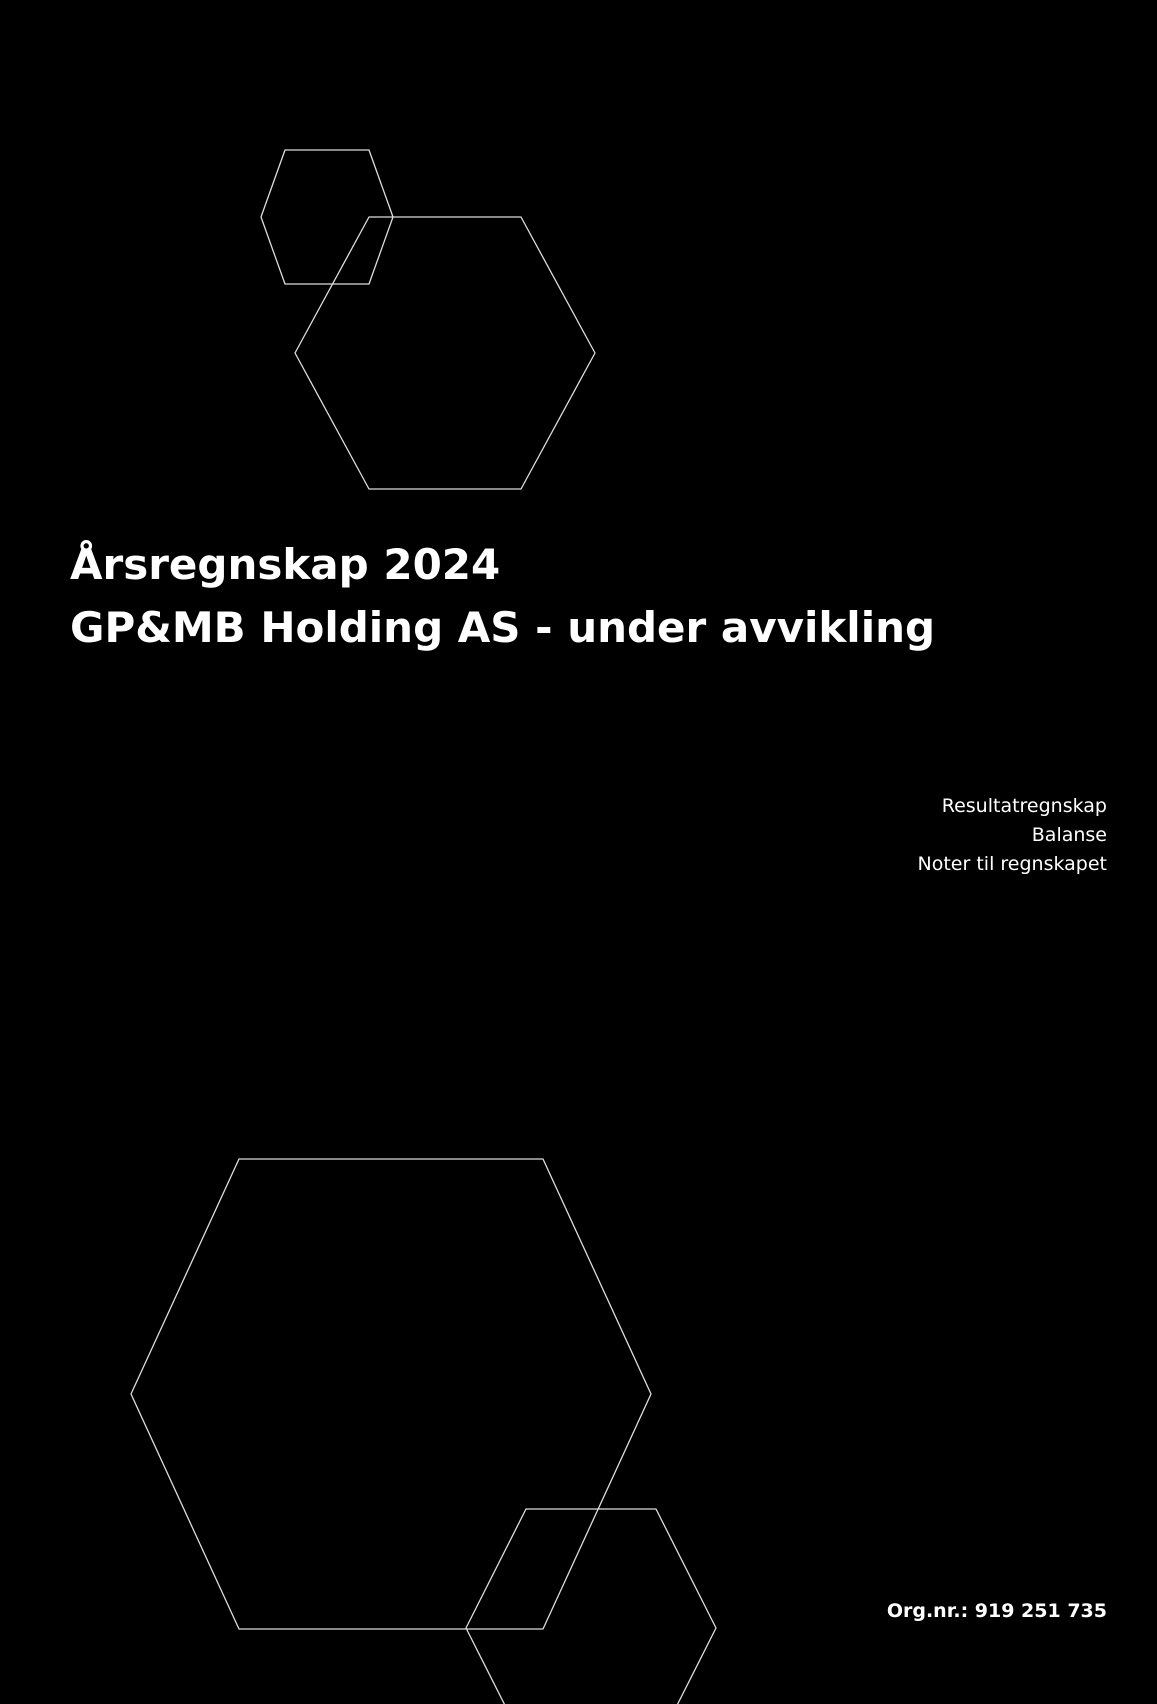 Image resolution: width=1157 pixels, height=1704 pixels. I want to click on org-number: Org.nr.: 919 251 735, so click(996, 1611).